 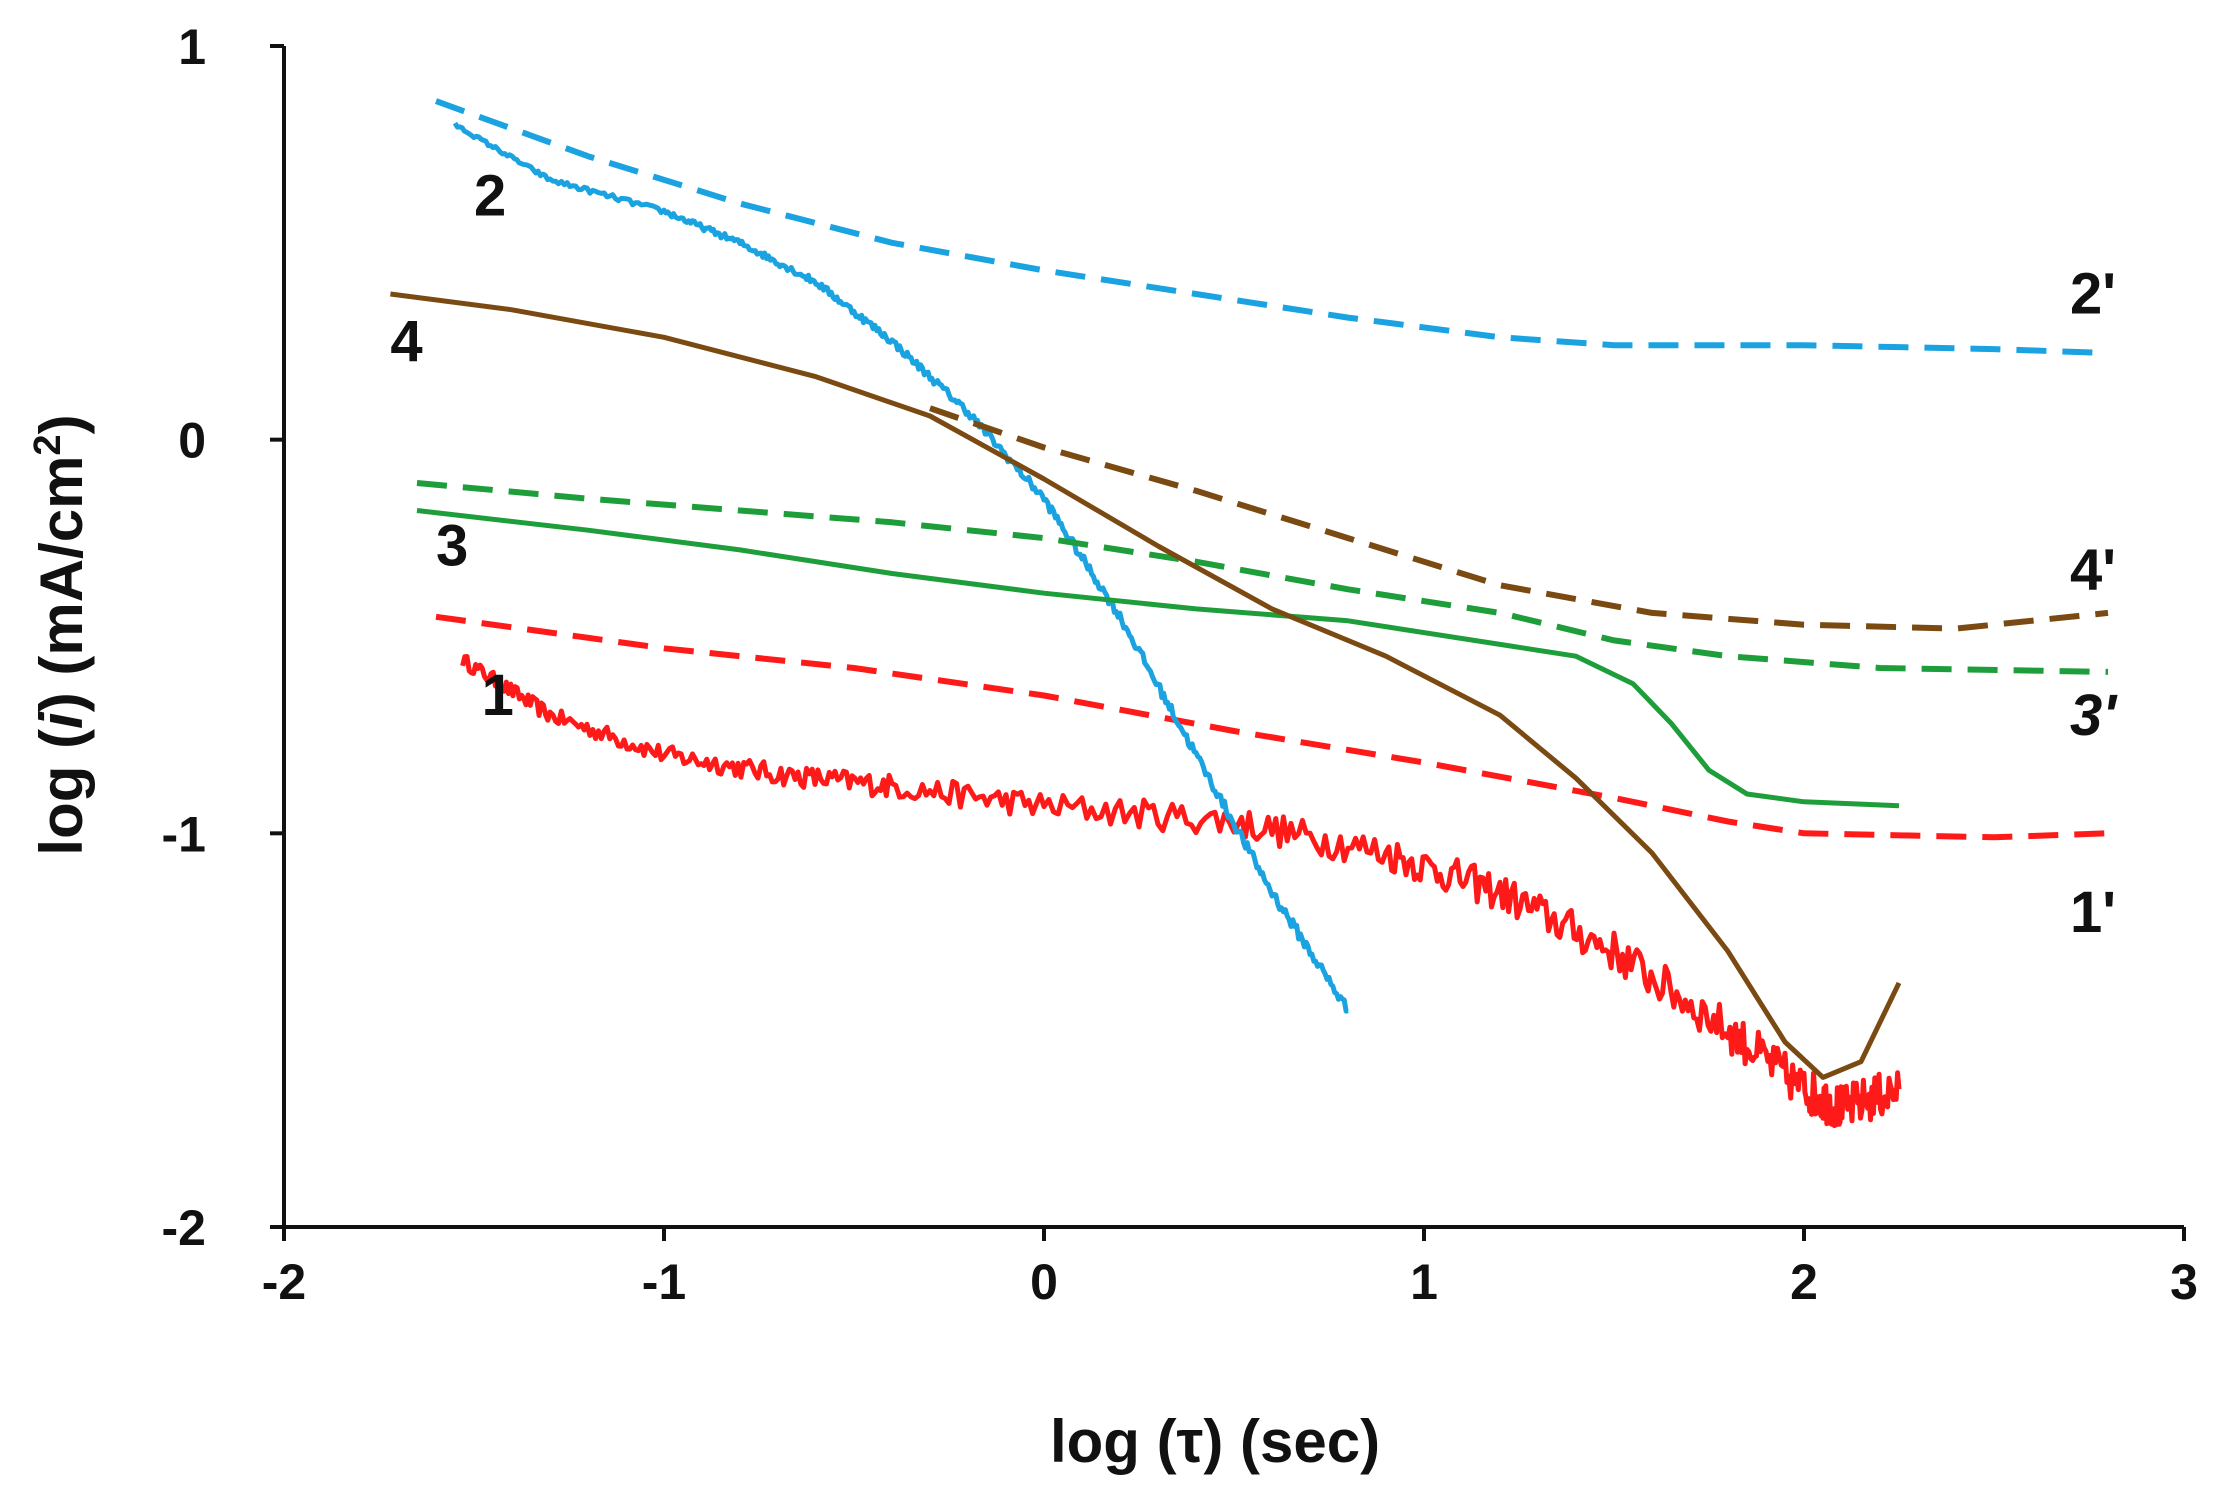 I want to click on curve-label-1-prime: 1', so click(x=2093, y=912).